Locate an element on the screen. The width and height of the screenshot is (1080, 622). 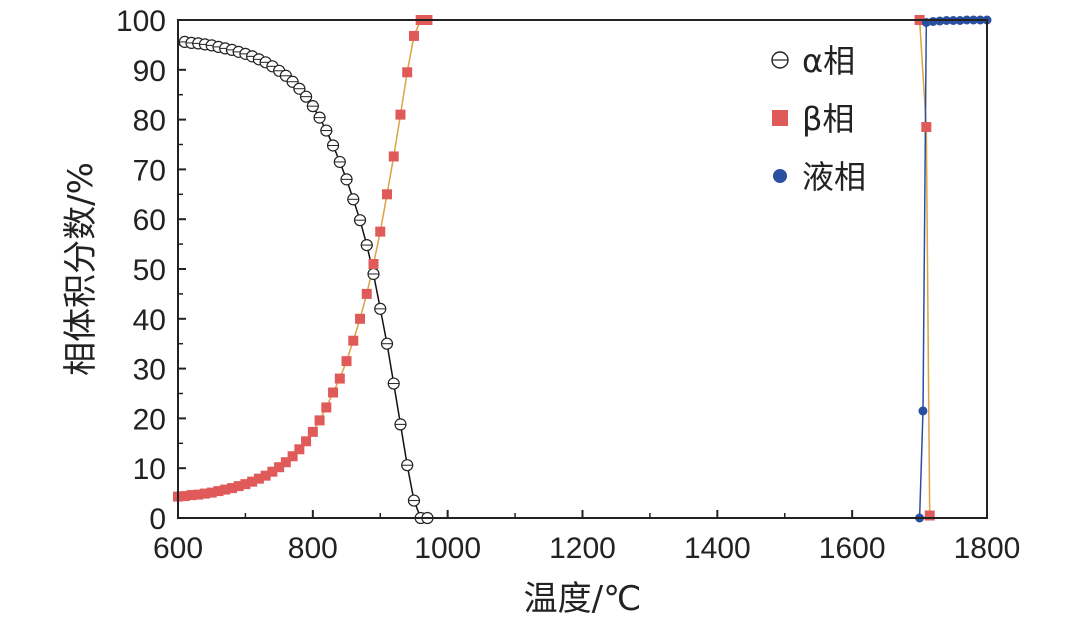
x-tick-label: 800 is located at coordinates (313, 548).